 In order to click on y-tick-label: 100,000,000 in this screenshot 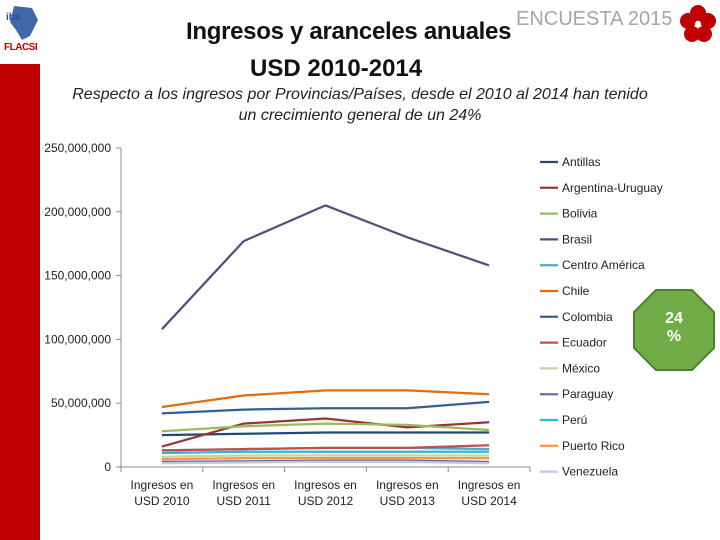, I will do `click(77, 339)`.